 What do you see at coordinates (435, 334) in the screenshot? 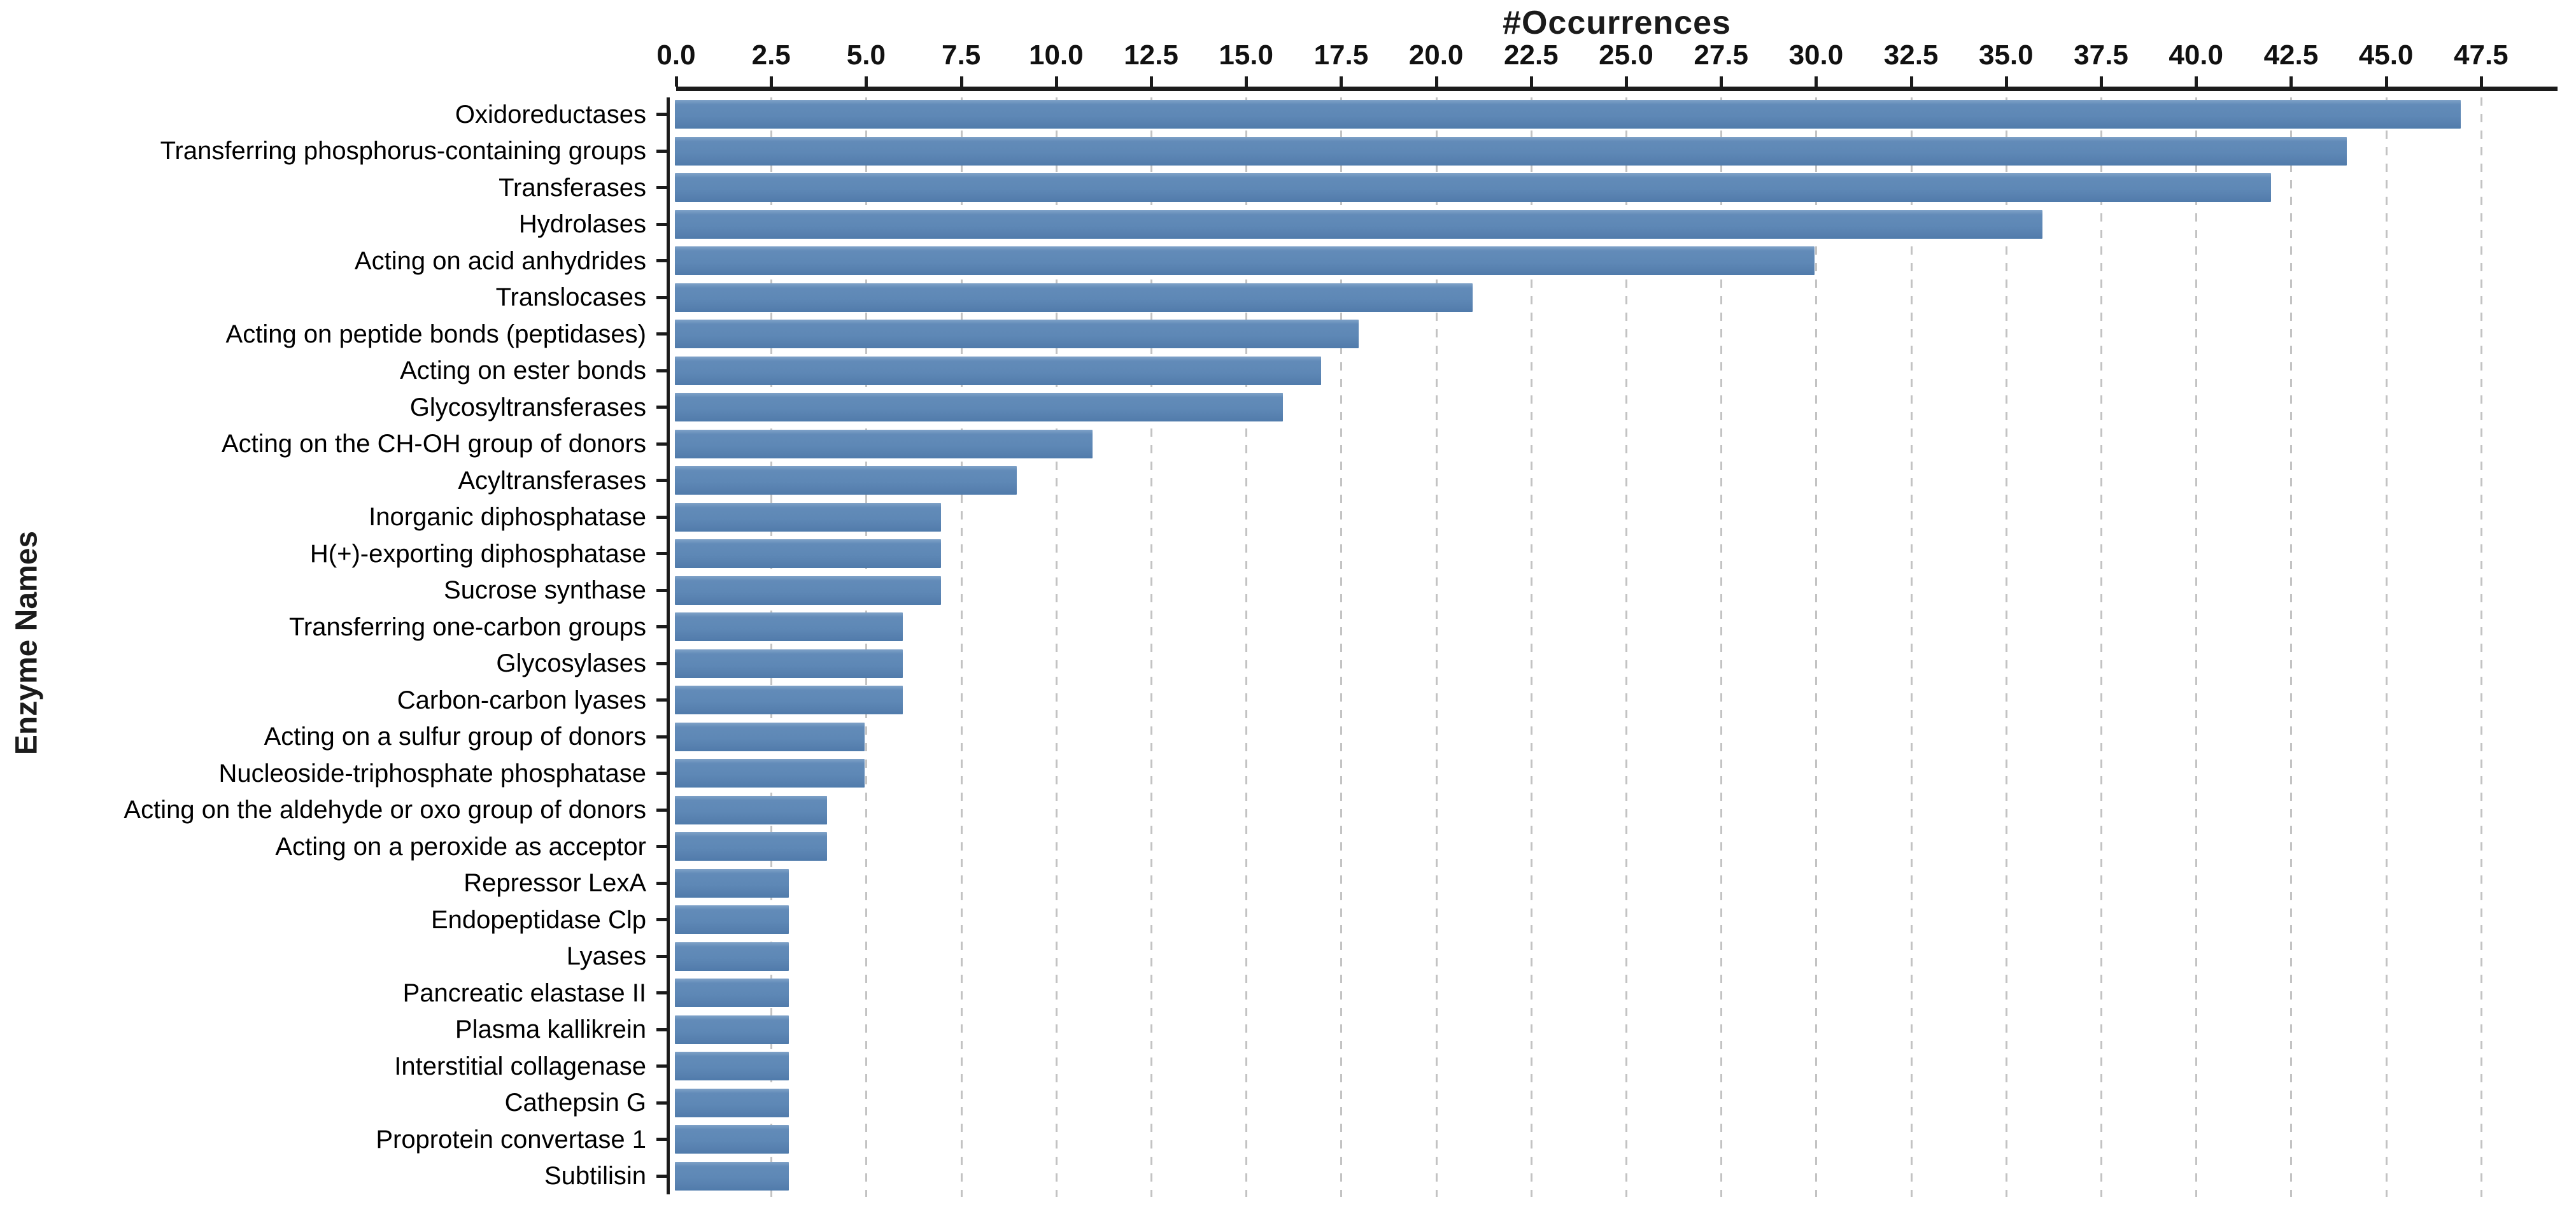
I see `category-label: Acting on peptide bonds (peptidases)` at bounding box center [435, 334].